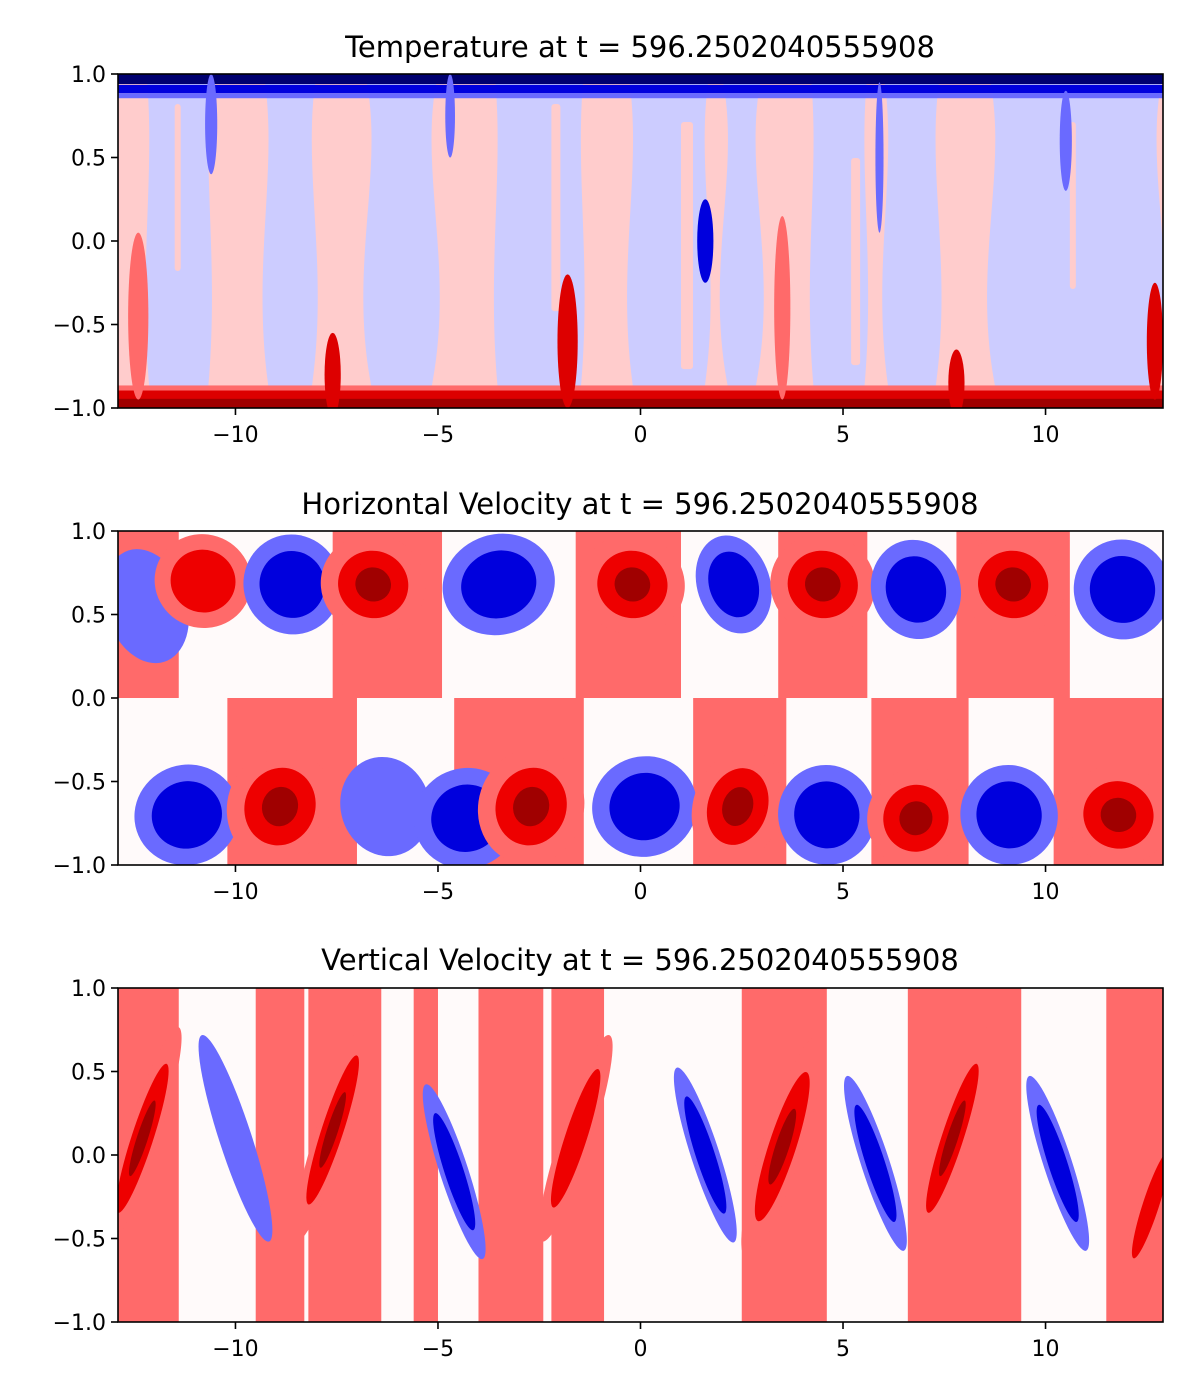 The height and width of the screenshot is (1400, 1200). I want to click on panel-title: Temperature at t = 596.2502040555908, so click(639, 47).